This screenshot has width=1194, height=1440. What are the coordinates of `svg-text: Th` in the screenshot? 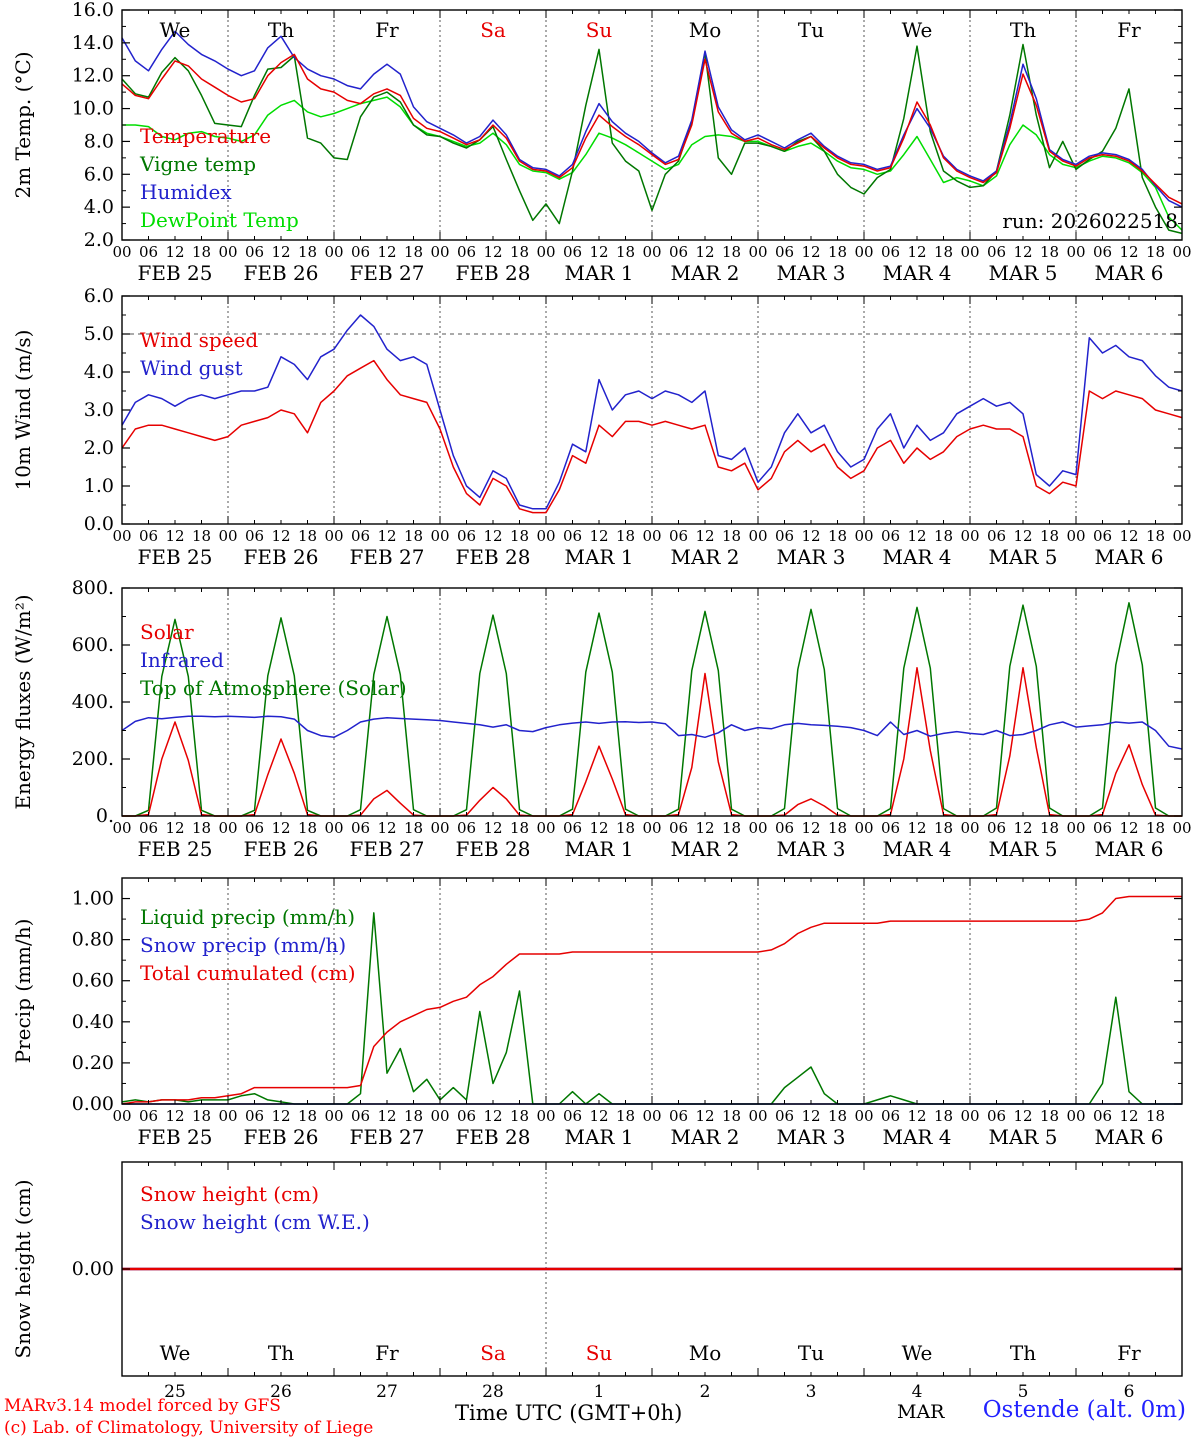 It's located at (281, 30).